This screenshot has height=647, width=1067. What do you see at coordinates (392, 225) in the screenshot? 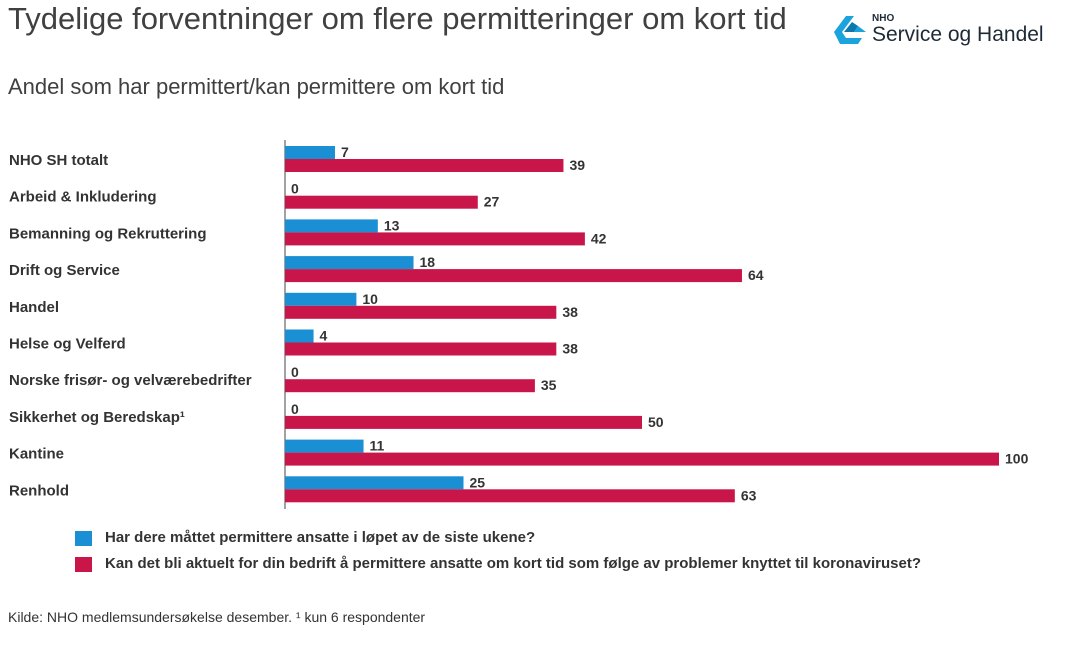
I see `data-label-series-1: 13` at bounding box center [392, 225].